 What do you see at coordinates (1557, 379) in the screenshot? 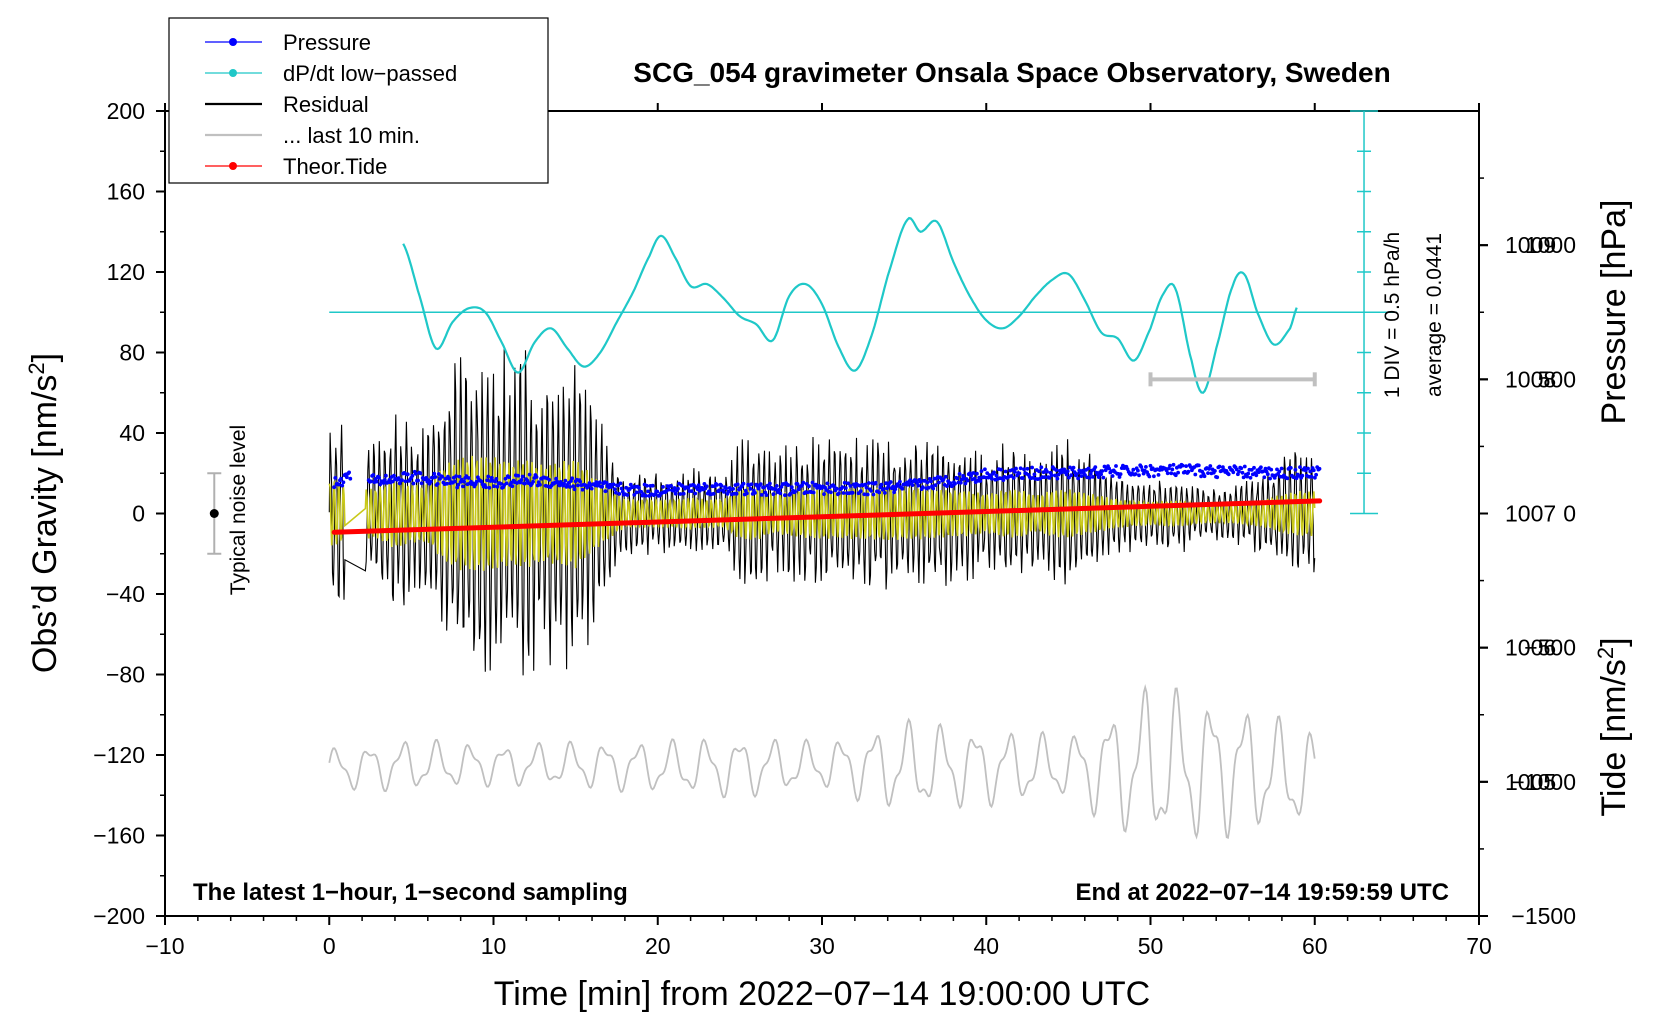
I see `tide-tick-label: 500` at bounding box center [1557, 379].